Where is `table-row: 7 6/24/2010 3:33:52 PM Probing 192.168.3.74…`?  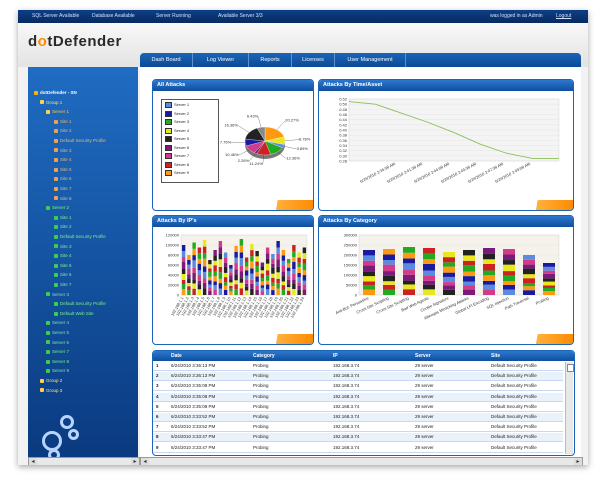
table-row: 7 6/24/2010 3:33:52 PM Probing 192.168.3.74… is located at coordinates (358, 428).